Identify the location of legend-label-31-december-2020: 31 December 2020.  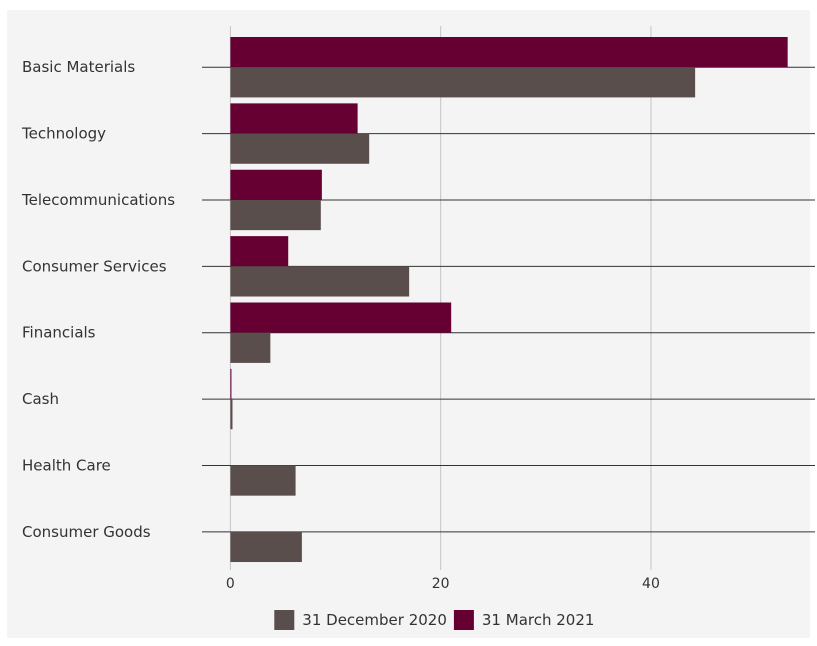
(374, 620).